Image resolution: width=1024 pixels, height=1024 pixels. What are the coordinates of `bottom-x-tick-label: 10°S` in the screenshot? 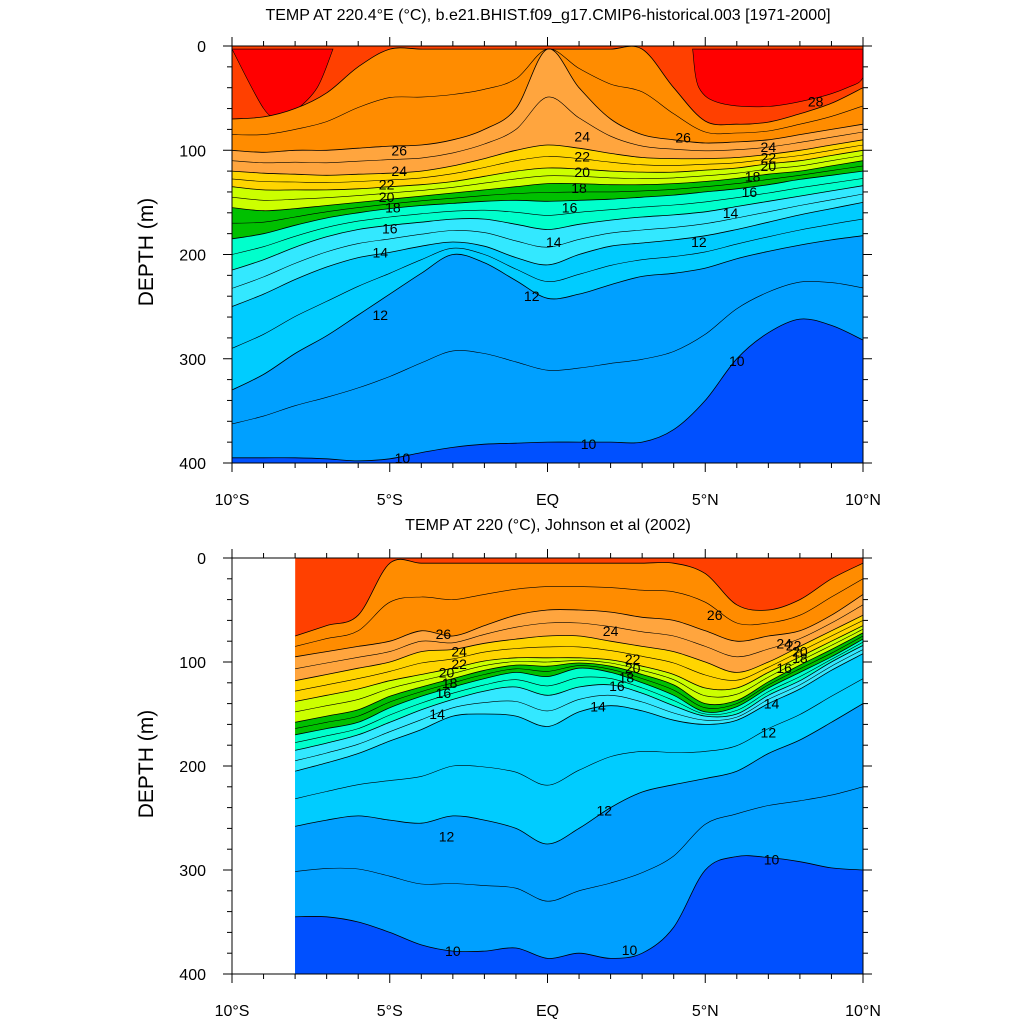 It's located at (232, 1011).